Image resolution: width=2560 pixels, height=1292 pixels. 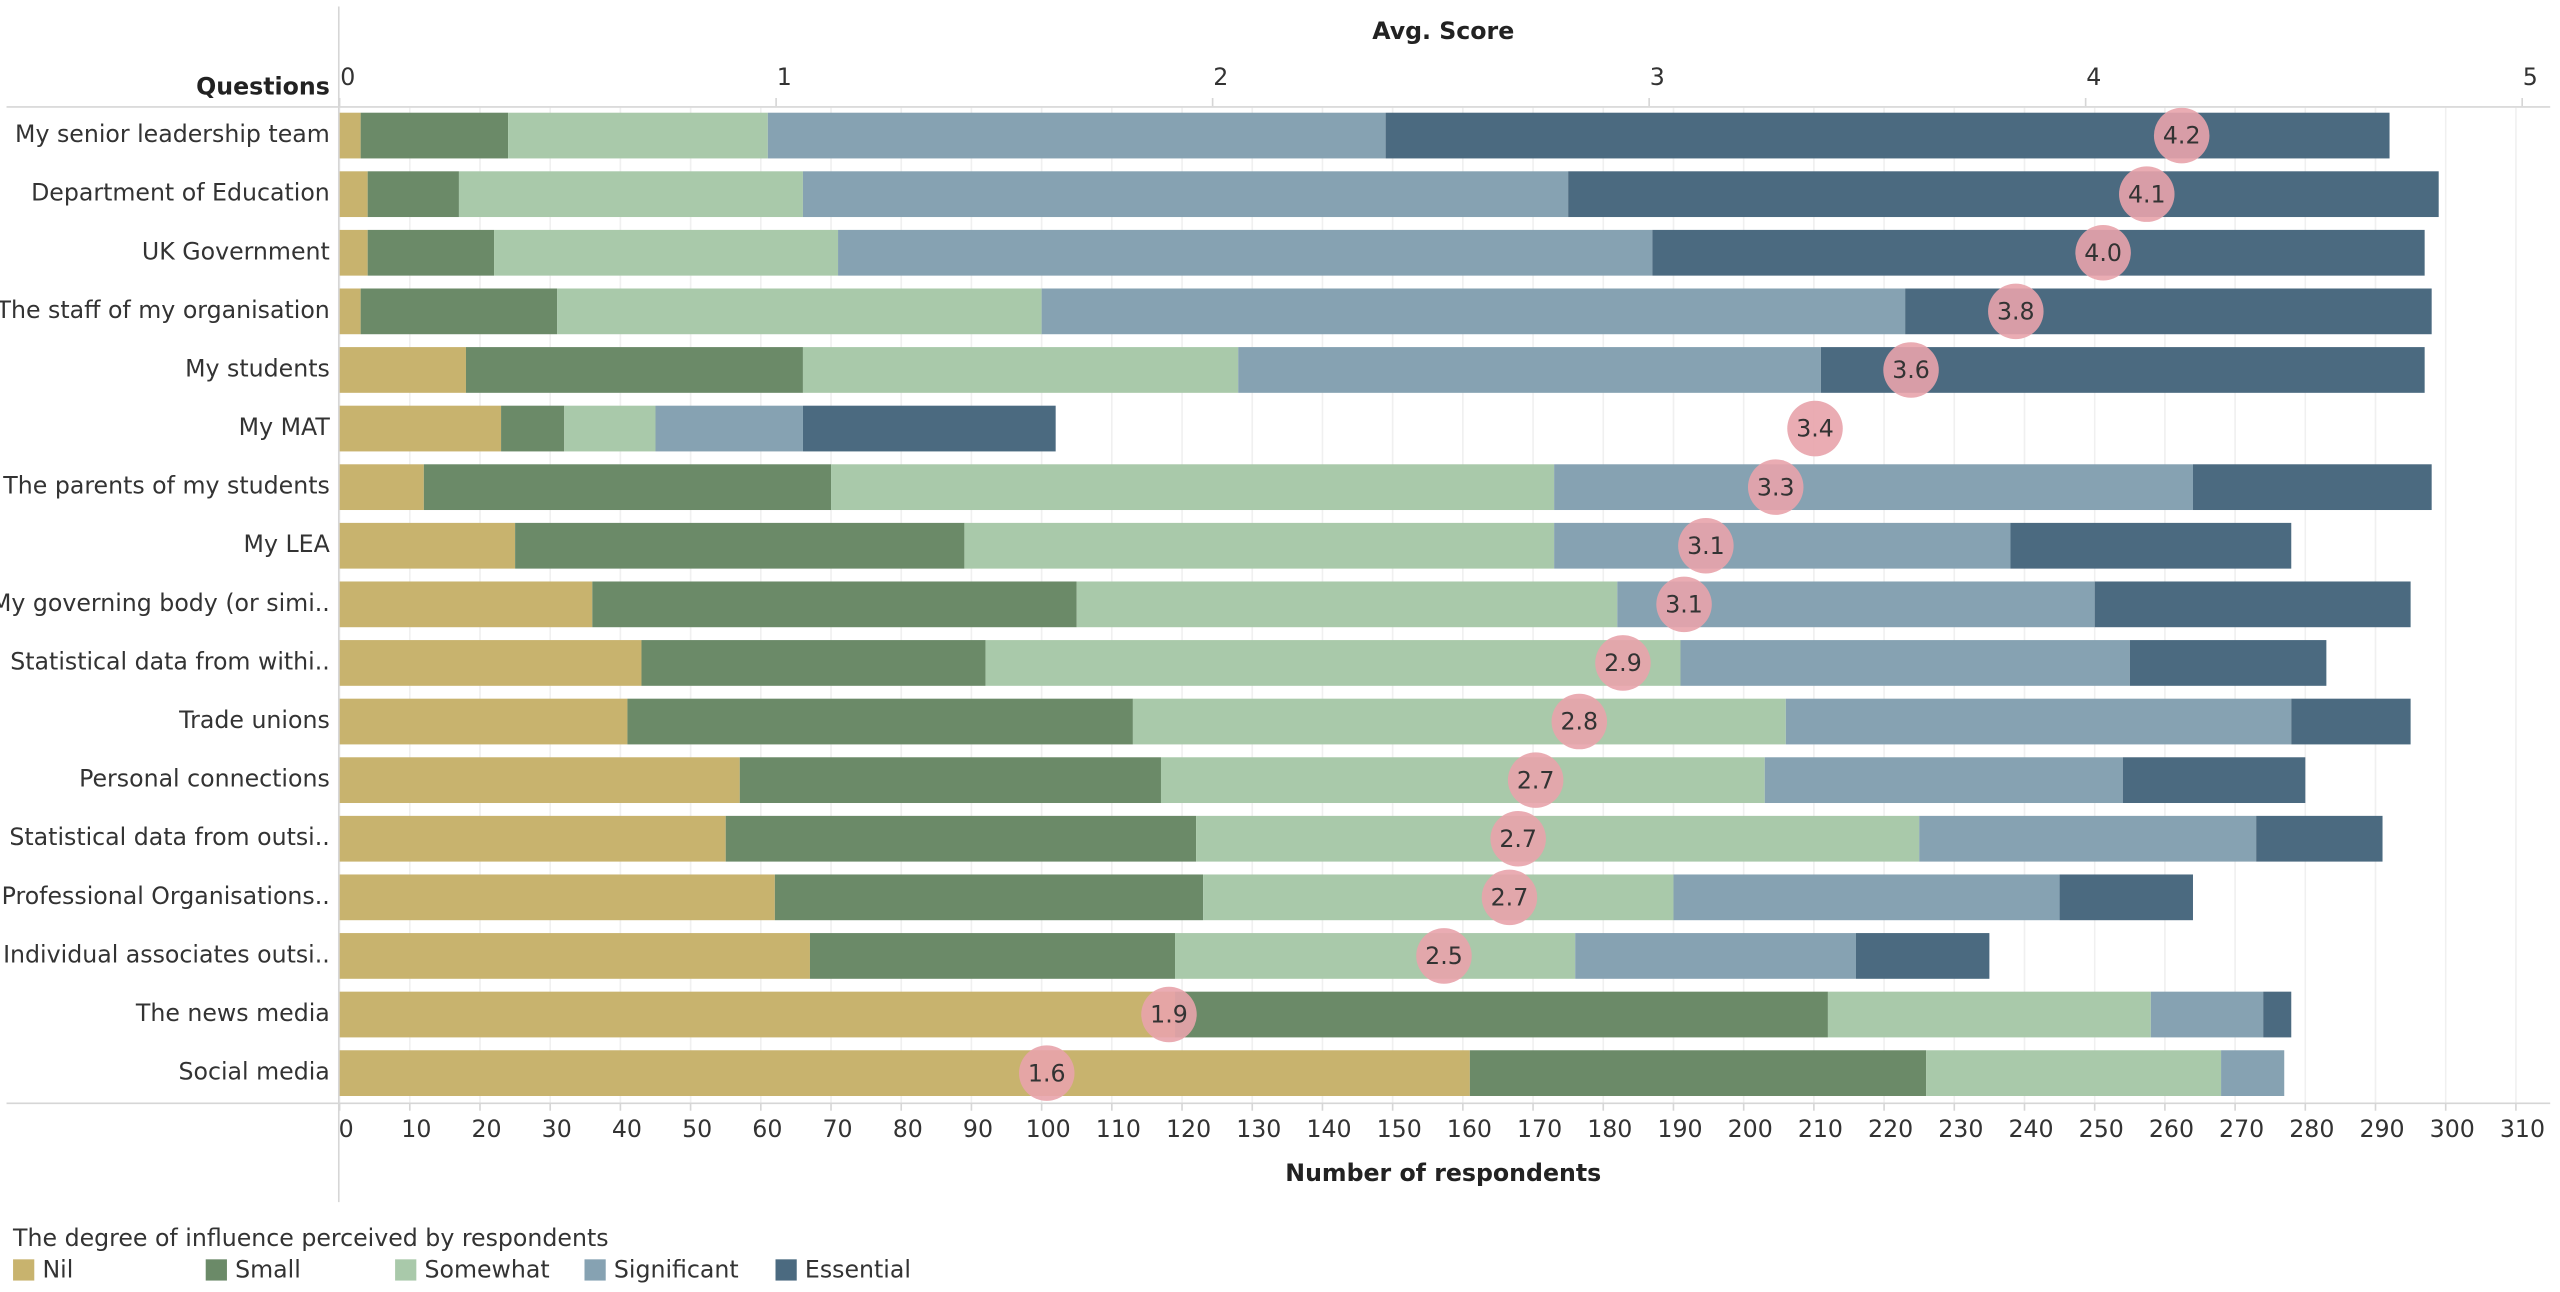 What do you see at coordinates (170, 661) in the screenshot?
I see `category-label: Statistical data from withi..` at bounding box center [170, 661].